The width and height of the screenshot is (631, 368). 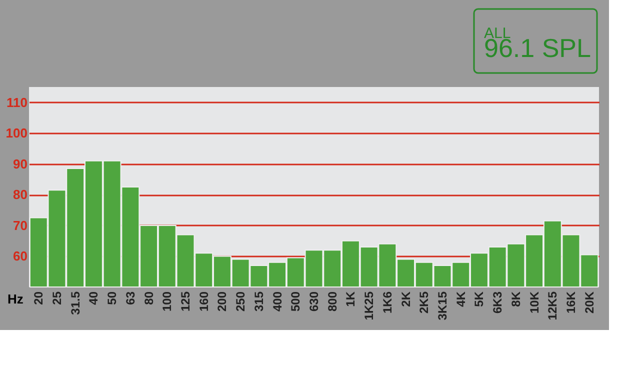 What do you see at coordinates (405, 299) in the screenshot?
I see `x-tick-label: 2K` at bounding box center [405, 299].